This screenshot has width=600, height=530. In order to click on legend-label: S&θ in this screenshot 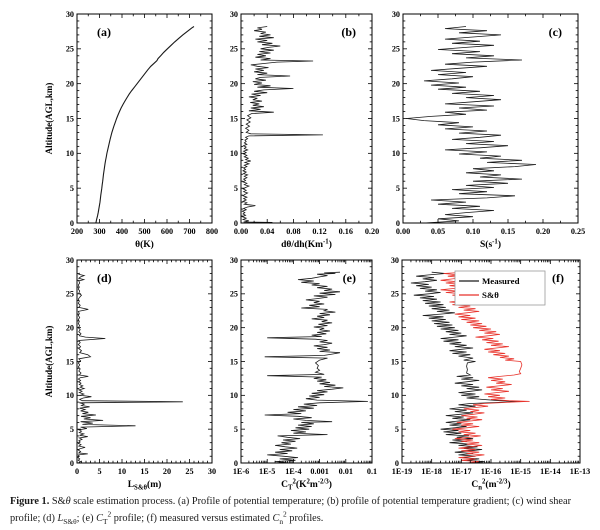, I will do `click(490, 295)`.